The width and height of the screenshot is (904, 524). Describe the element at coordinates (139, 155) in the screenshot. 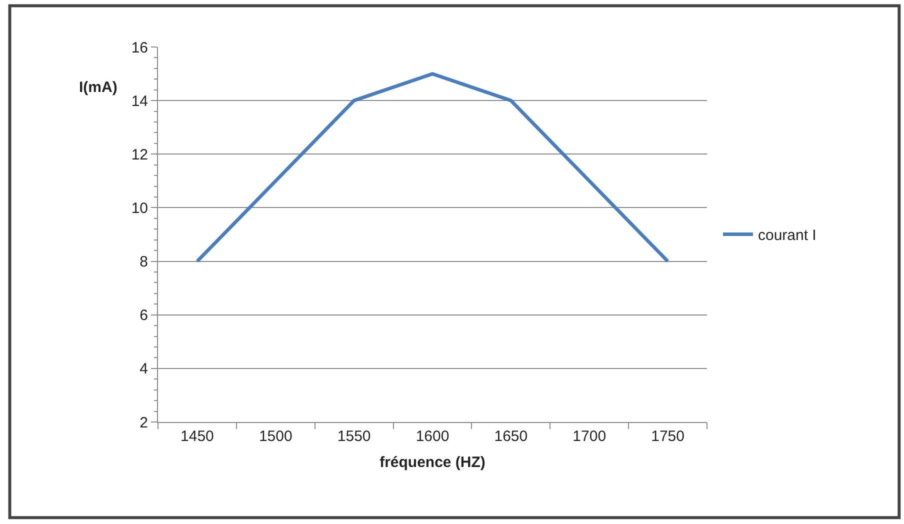

I see `y-tick-label: 12` at that location.